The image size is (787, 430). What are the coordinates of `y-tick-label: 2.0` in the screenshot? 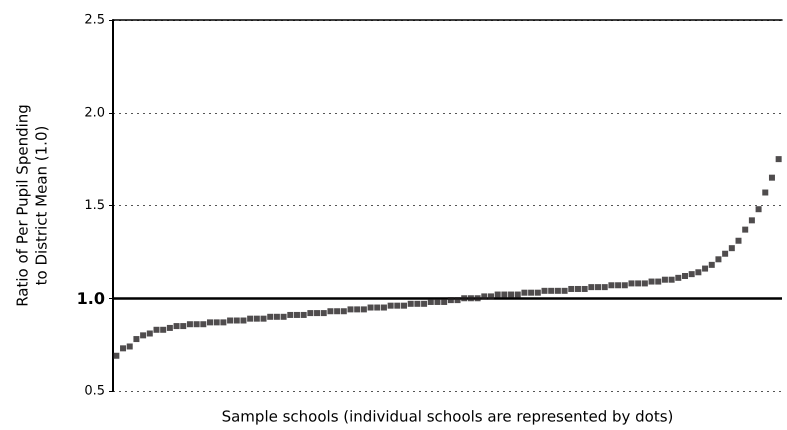 It's located at (94, 112).